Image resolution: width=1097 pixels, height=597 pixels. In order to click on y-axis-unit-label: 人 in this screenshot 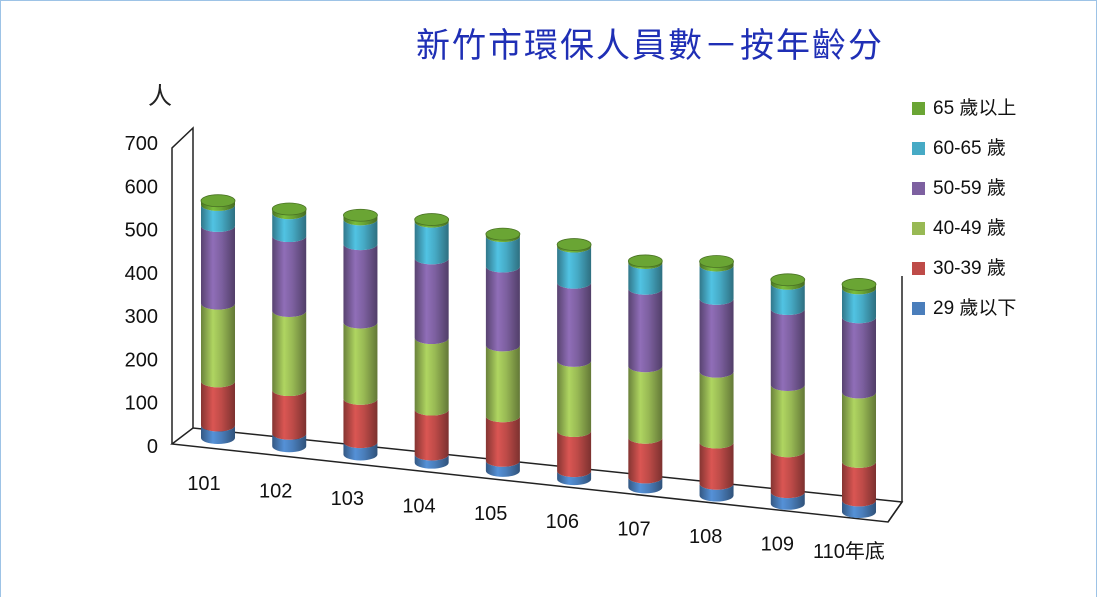, I will do `click(160, 96)`.